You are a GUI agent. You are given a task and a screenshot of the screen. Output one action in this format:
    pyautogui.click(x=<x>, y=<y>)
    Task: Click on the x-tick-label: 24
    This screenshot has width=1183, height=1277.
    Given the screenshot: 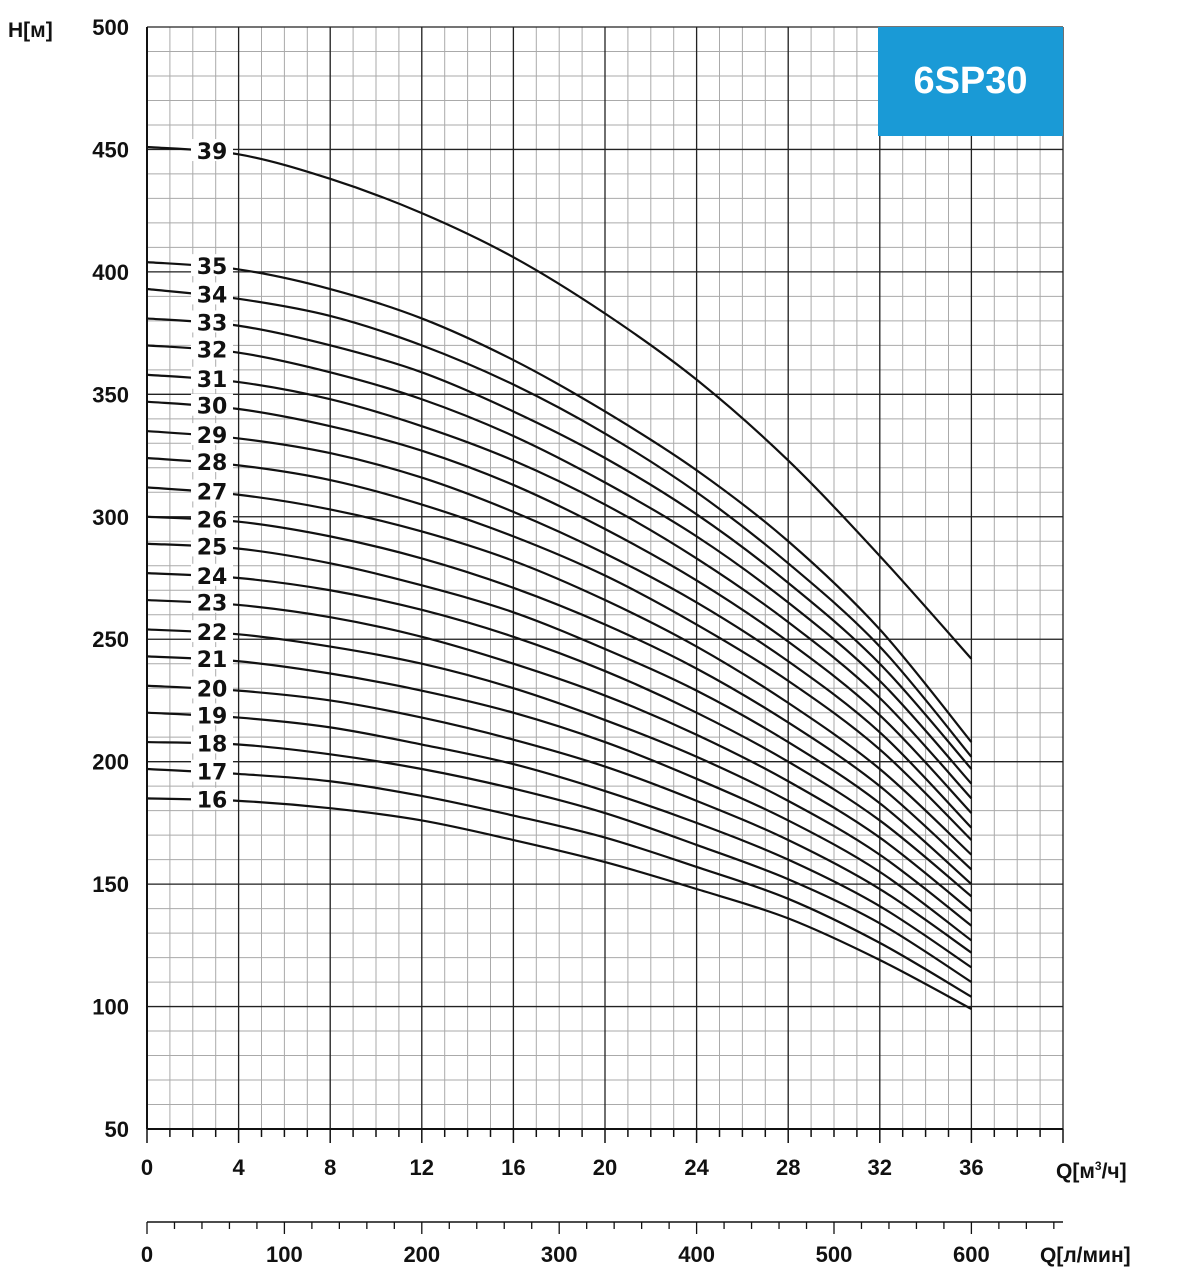 What is the action you would take?
    pyautogui.click(x=696, y=1167)
    